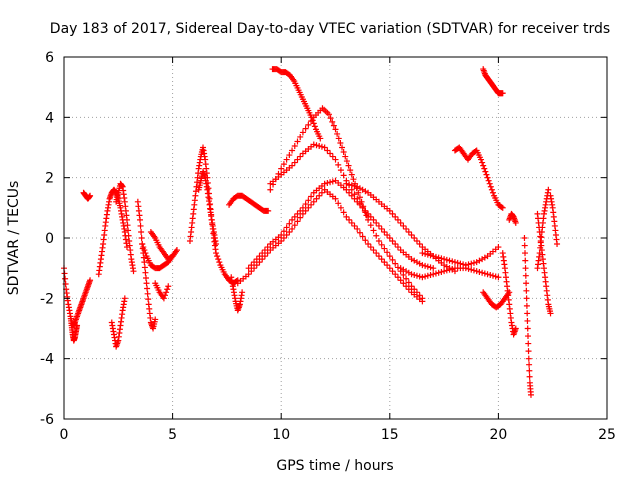 The image size is (640, 480). What do you see at coordinates (493, 81) in the screenshot?
I see `series-arc-x` at bounding box center [493, 81].